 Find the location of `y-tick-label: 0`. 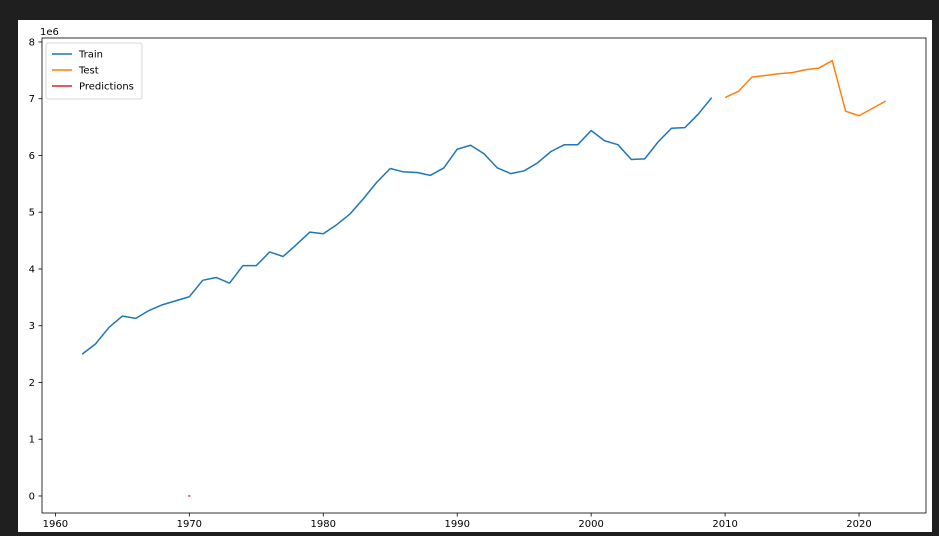

y-tick-label: 0 is located at coordinates (32, 496).